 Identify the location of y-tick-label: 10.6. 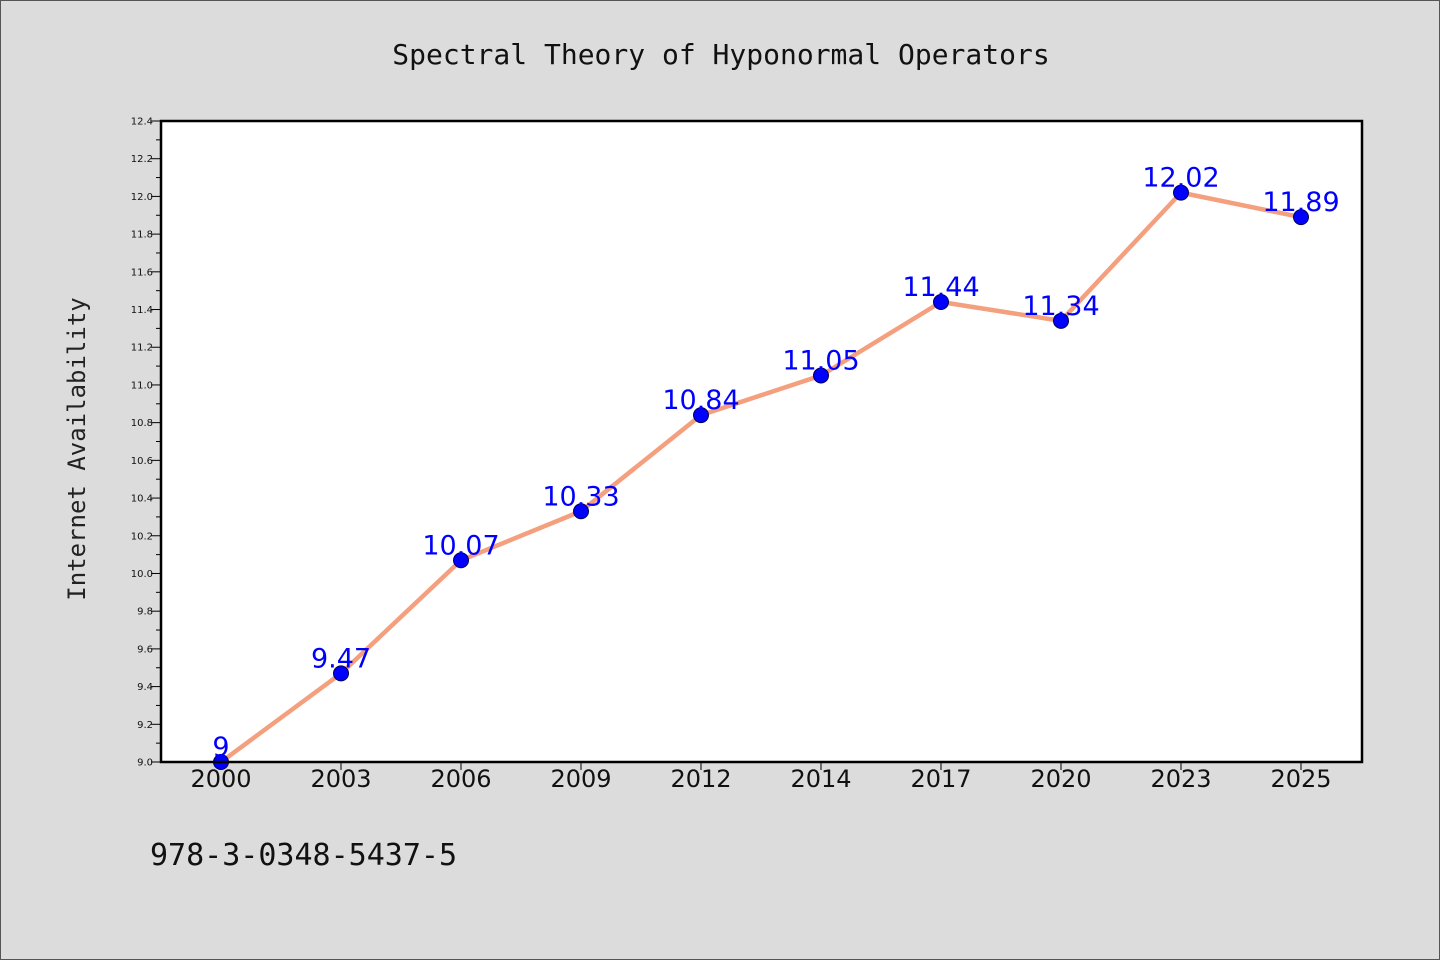
(142, 461).